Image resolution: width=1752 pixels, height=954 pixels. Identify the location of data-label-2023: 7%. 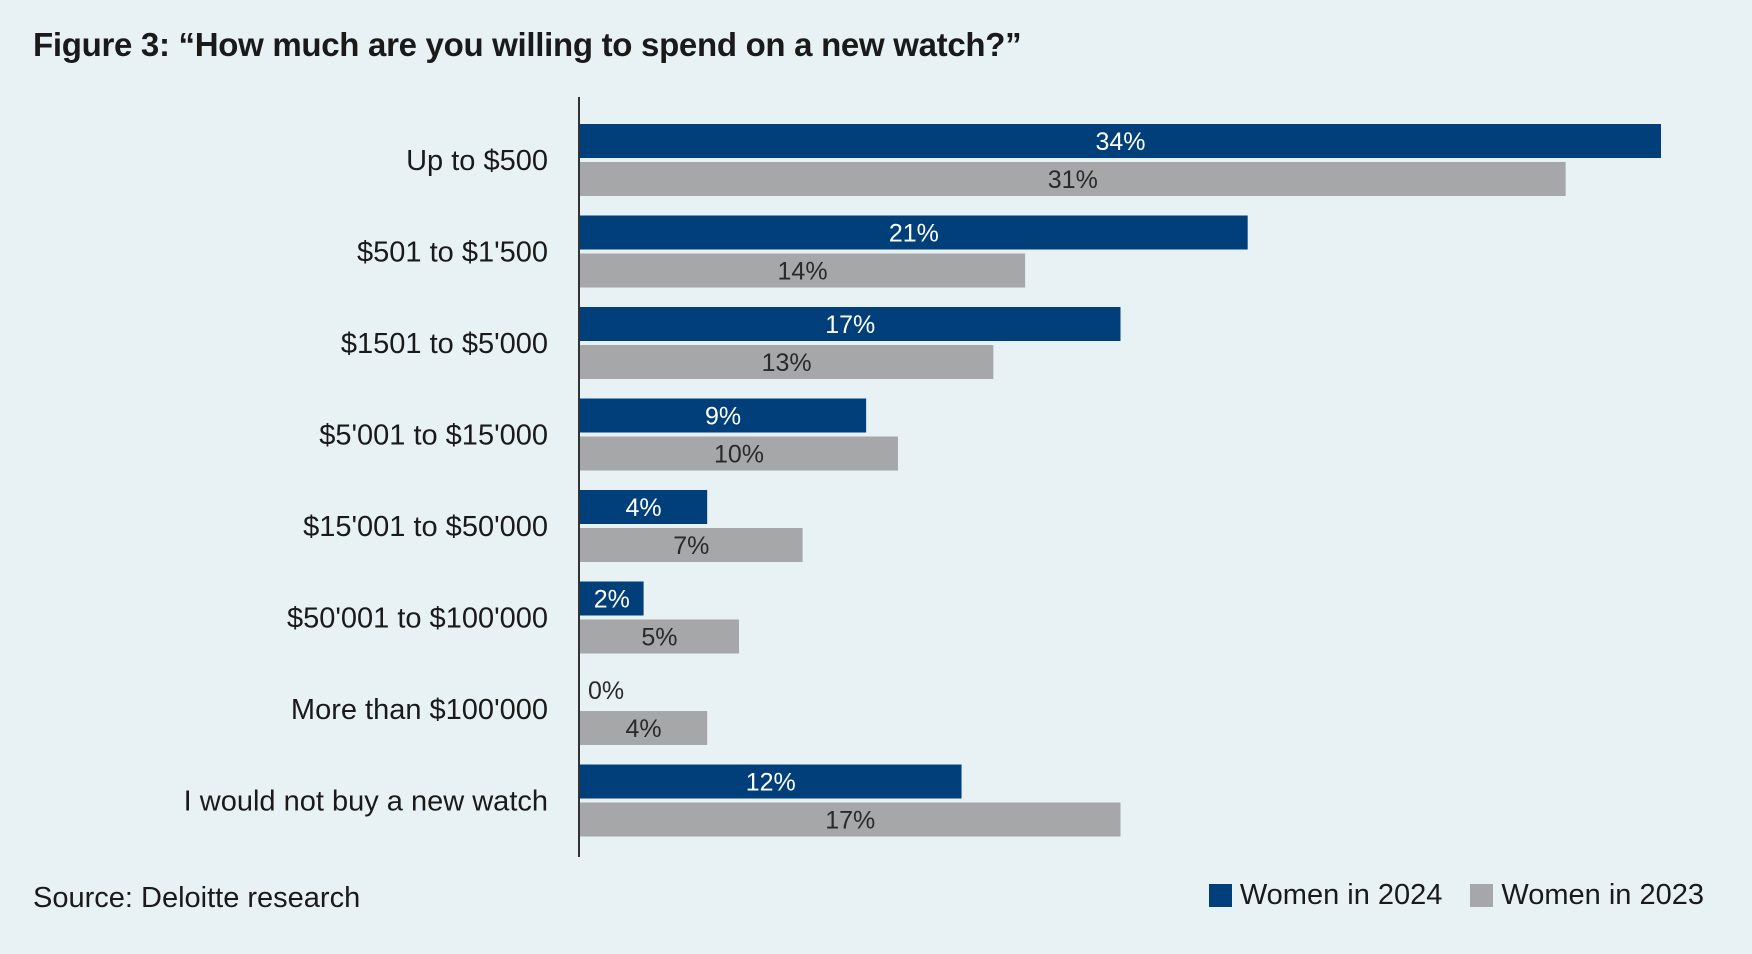
(691, 546).